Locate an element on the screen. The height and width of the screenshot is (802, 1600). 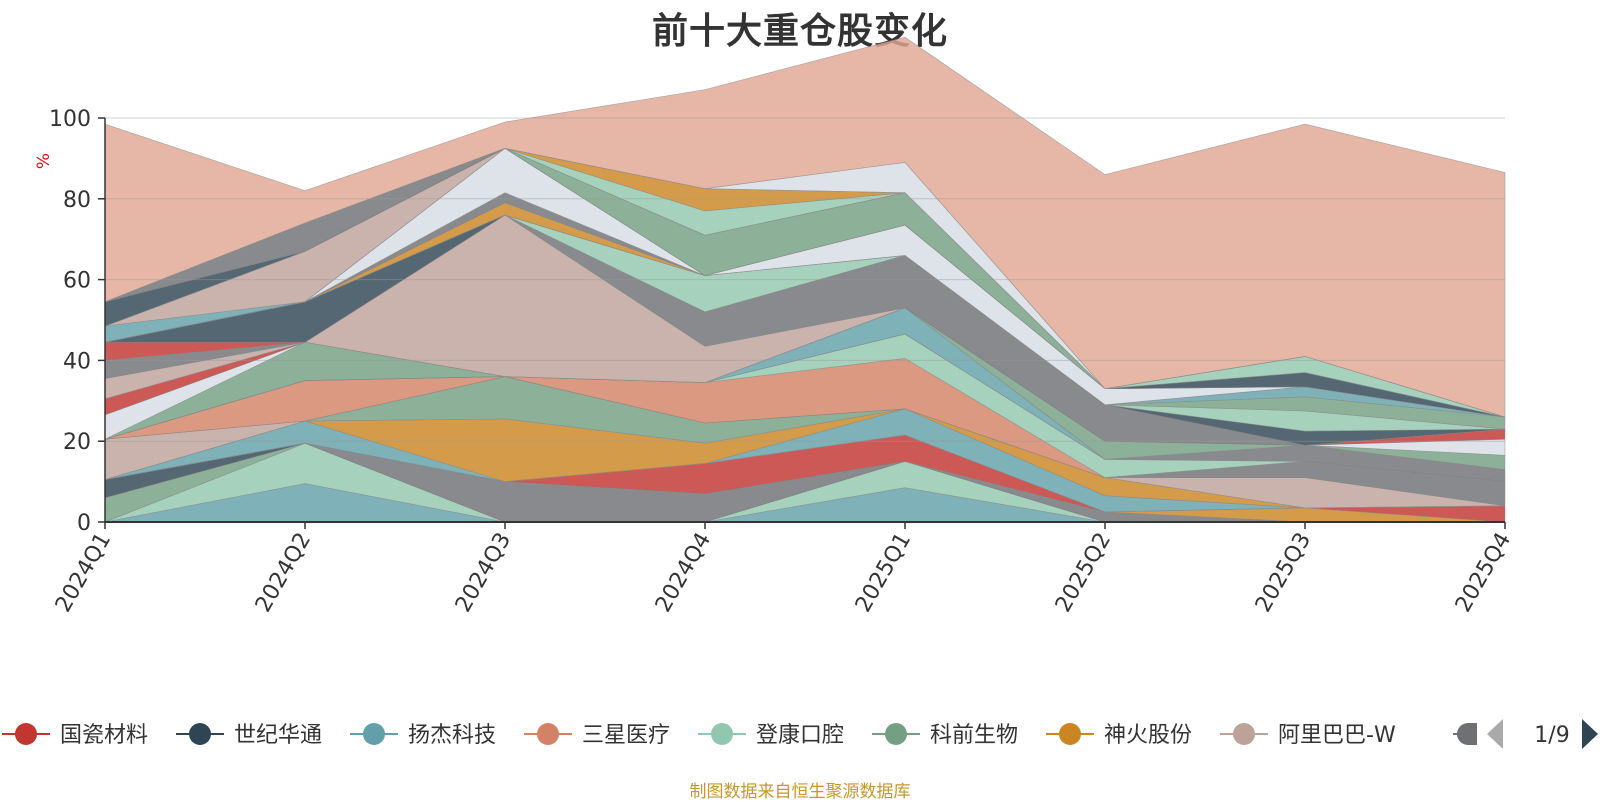
y-axis-label: % is located at coordinates (44, 161).